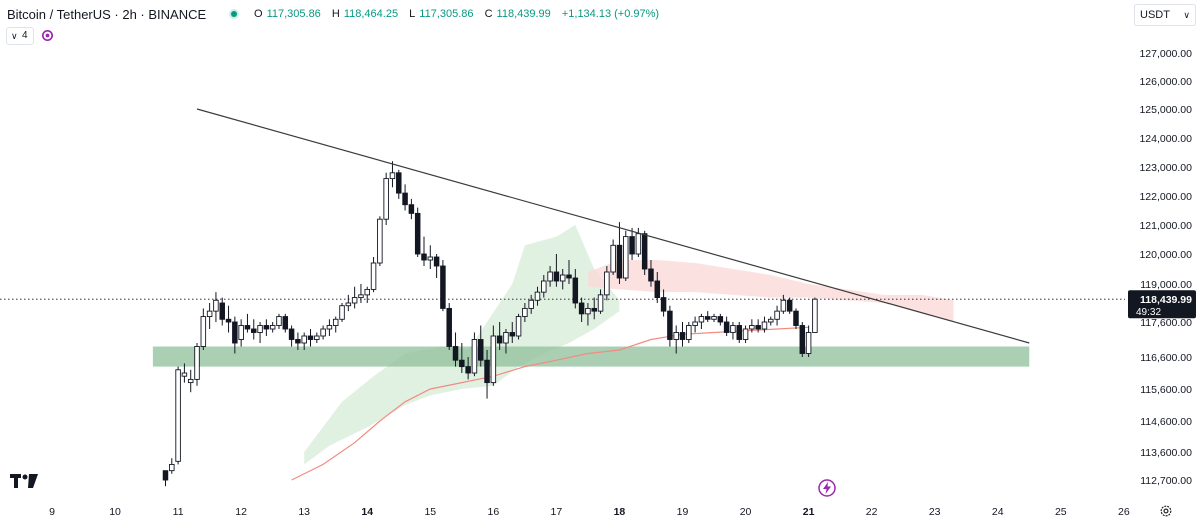 This screenshot has height=522, width=1200. What do you see at coordinates (998, 512) in the screenshot?
I see `time-tick-label: 24` at bounding box center [998, 512].